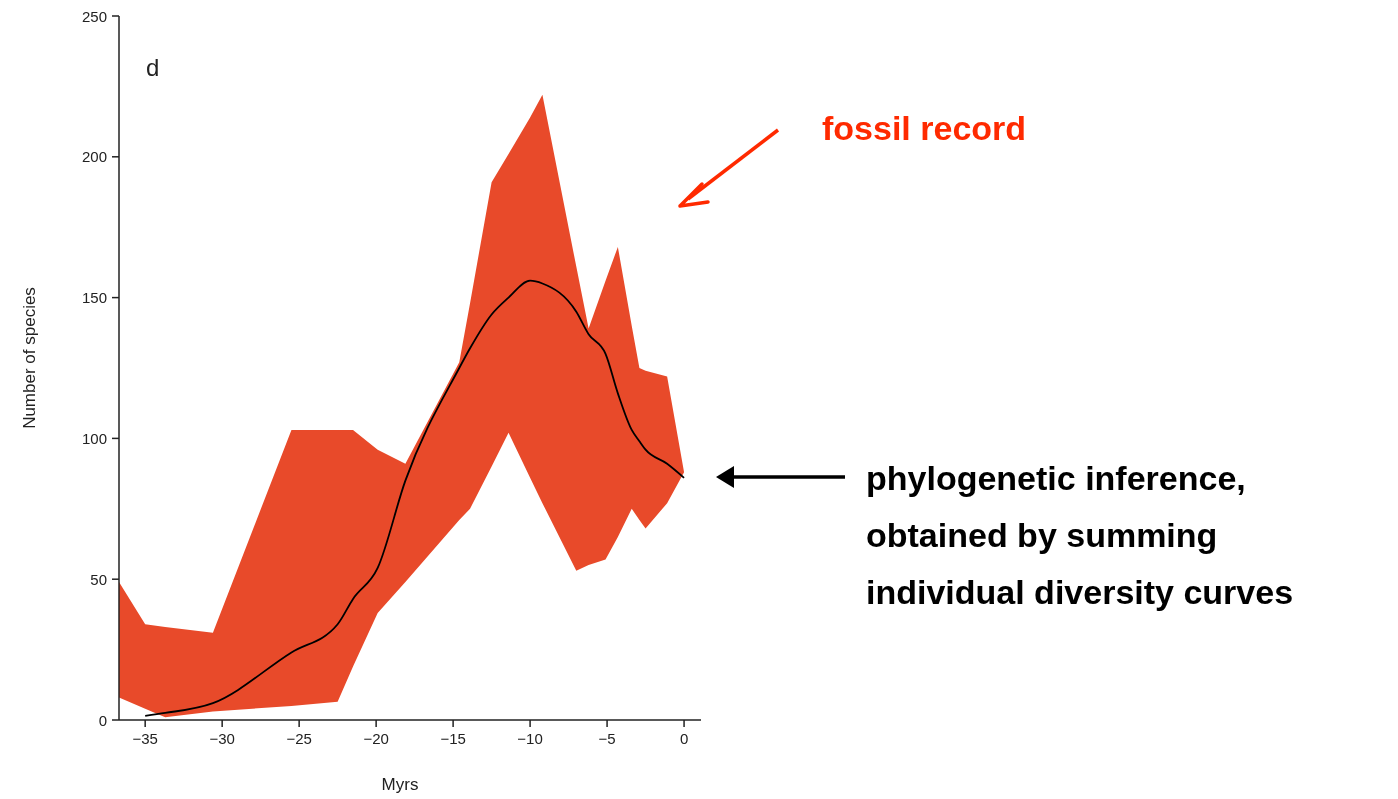 This screenshot has width=1398, height=799. Describe the element at coordinates (924, 128) in the screenshot. I see `text: fossil record` at that location.